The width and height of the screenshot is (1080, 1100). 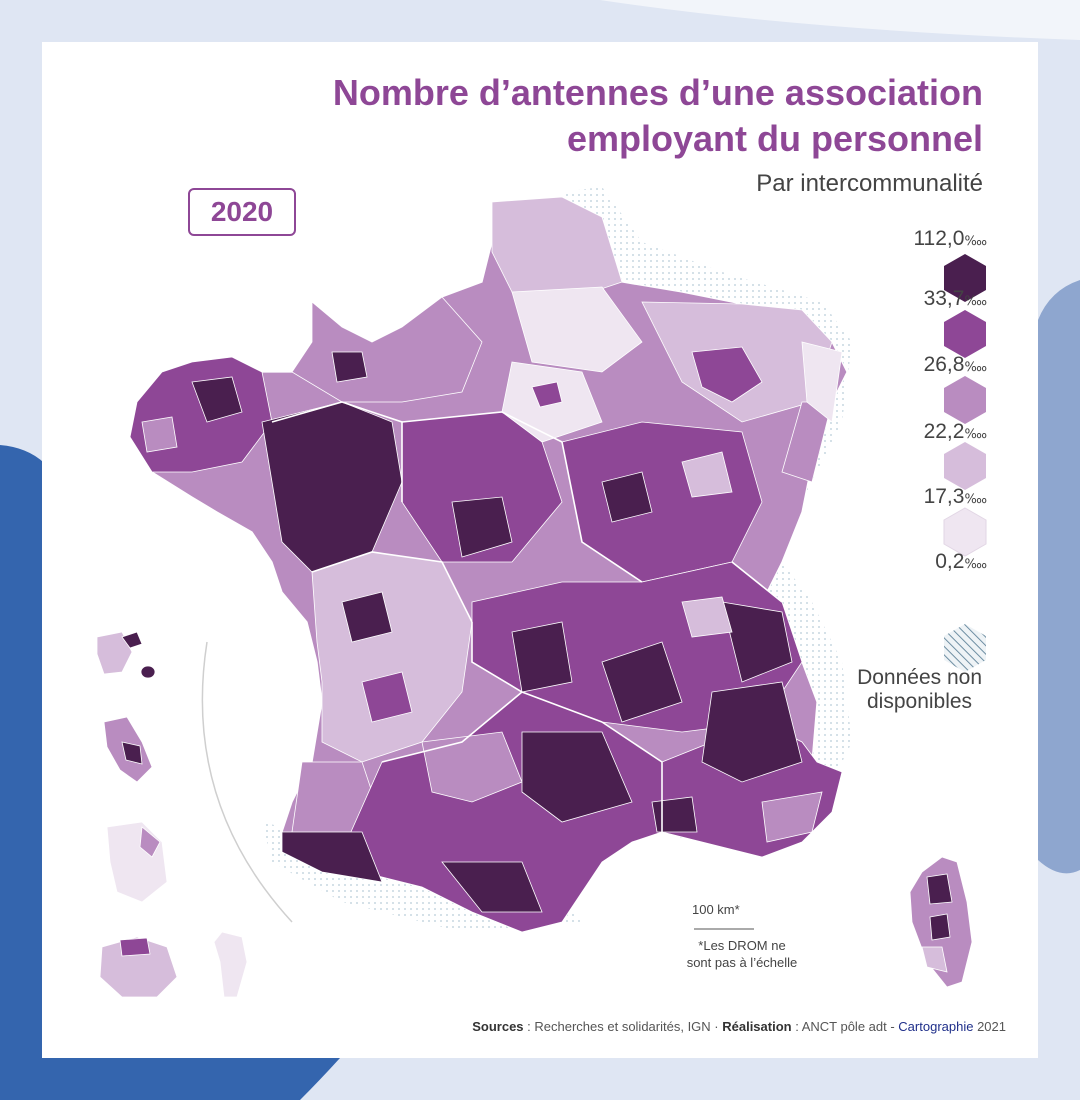 I want to click on year-badge: 2020, so click(x=242, y=212).